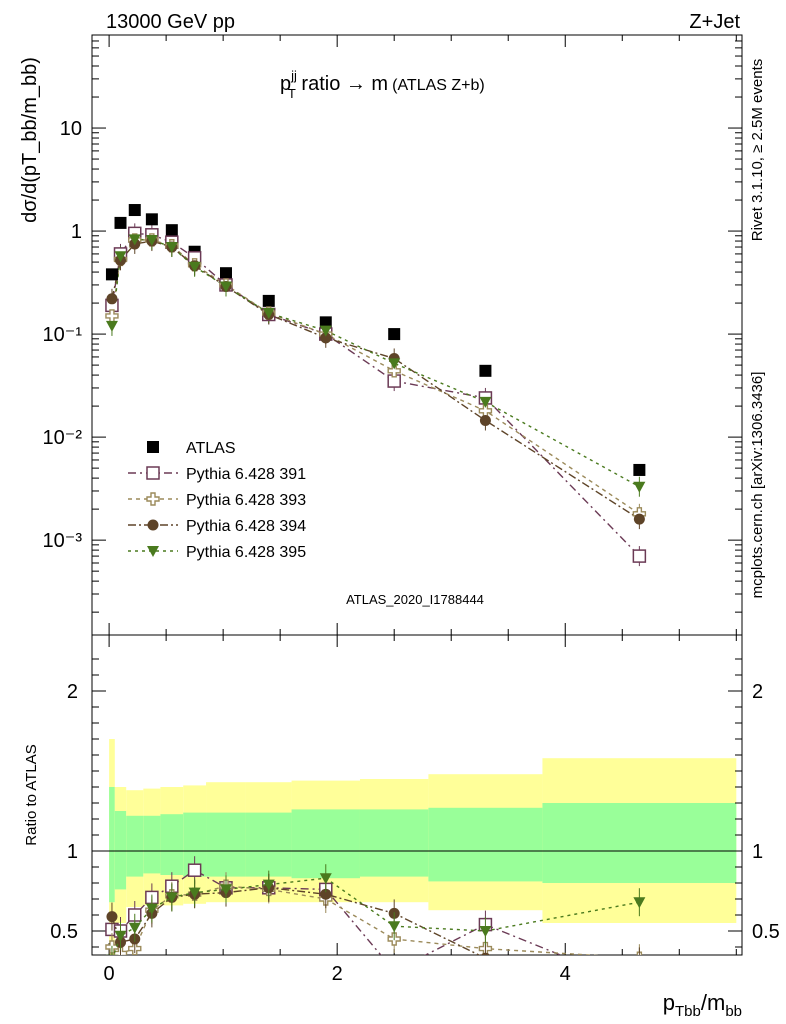 The height and width of the screenshot is (1024, 786). Describe the element at coordinates (76, 232) in the screenshot. I see `y-tick-label: 1` at that location.